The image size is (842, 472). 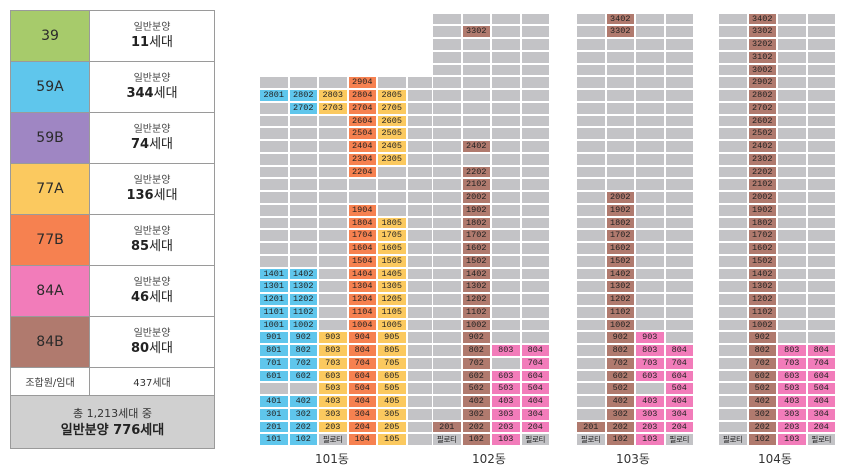 What do you see at coordinates (362, 82) in the screenshot?
I see `unit-2904: 2904` at bounding box center [362, 82].